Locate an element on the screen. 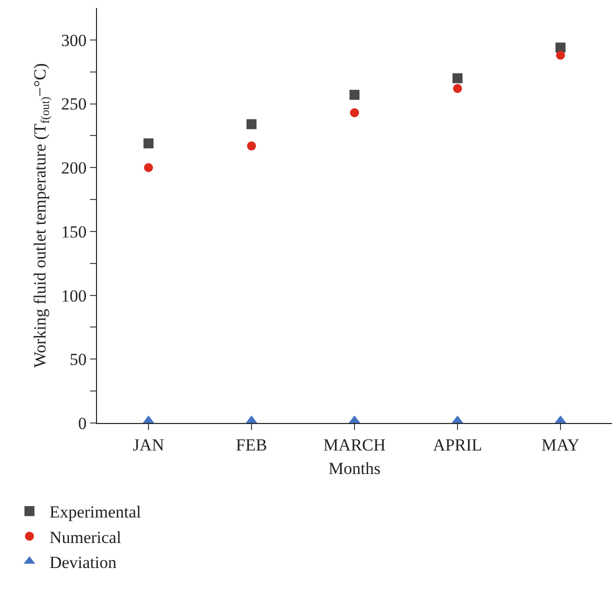 The height and width of the screenshot is (601, 616). x-tick-label: MARCH is located at coordinates (354, 444).